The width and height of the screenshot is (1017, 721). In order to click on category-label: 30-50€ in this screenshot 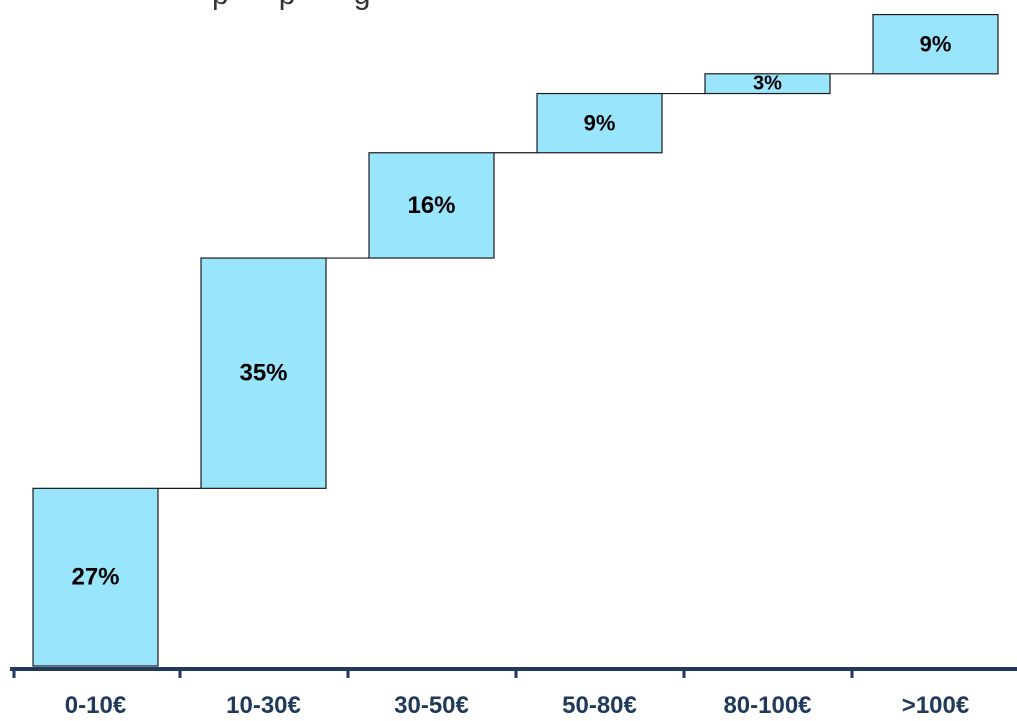, I will do `click(431, 705)`.